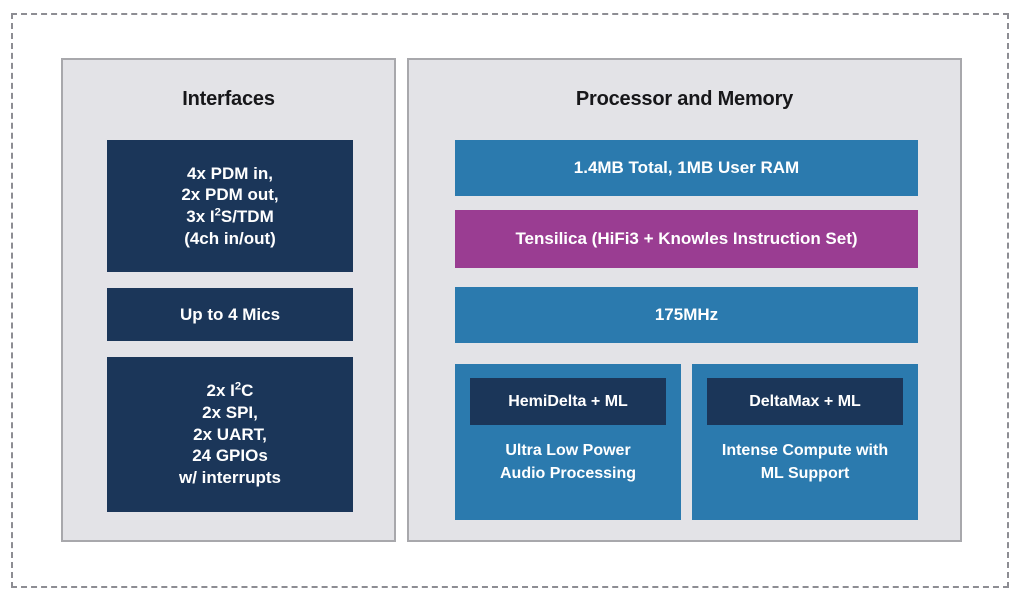 Image resolution: width=1024 pixels, height=603 pixels. What do you see at coordinates (568, 474) in the screenshot?
I see `subcard-hemidelta-body-line-2: Audio Processing` at bounding box center [568, 474].